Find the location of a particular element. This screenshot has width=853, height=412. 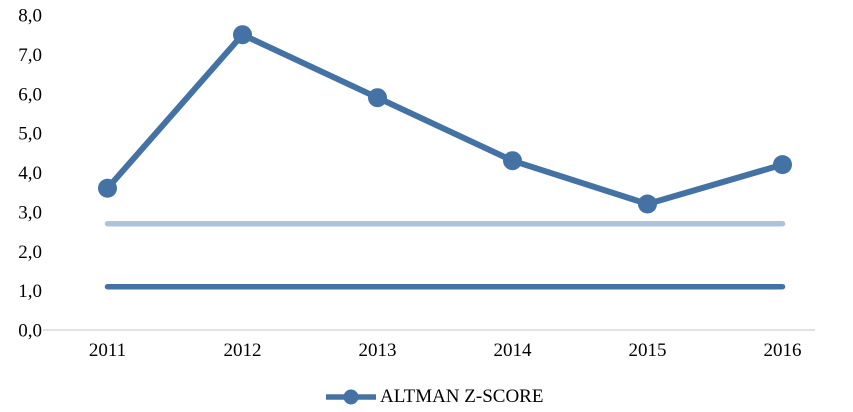

legend-label: ALTMAN Z-SCORE is located at coordinates (462, 396).